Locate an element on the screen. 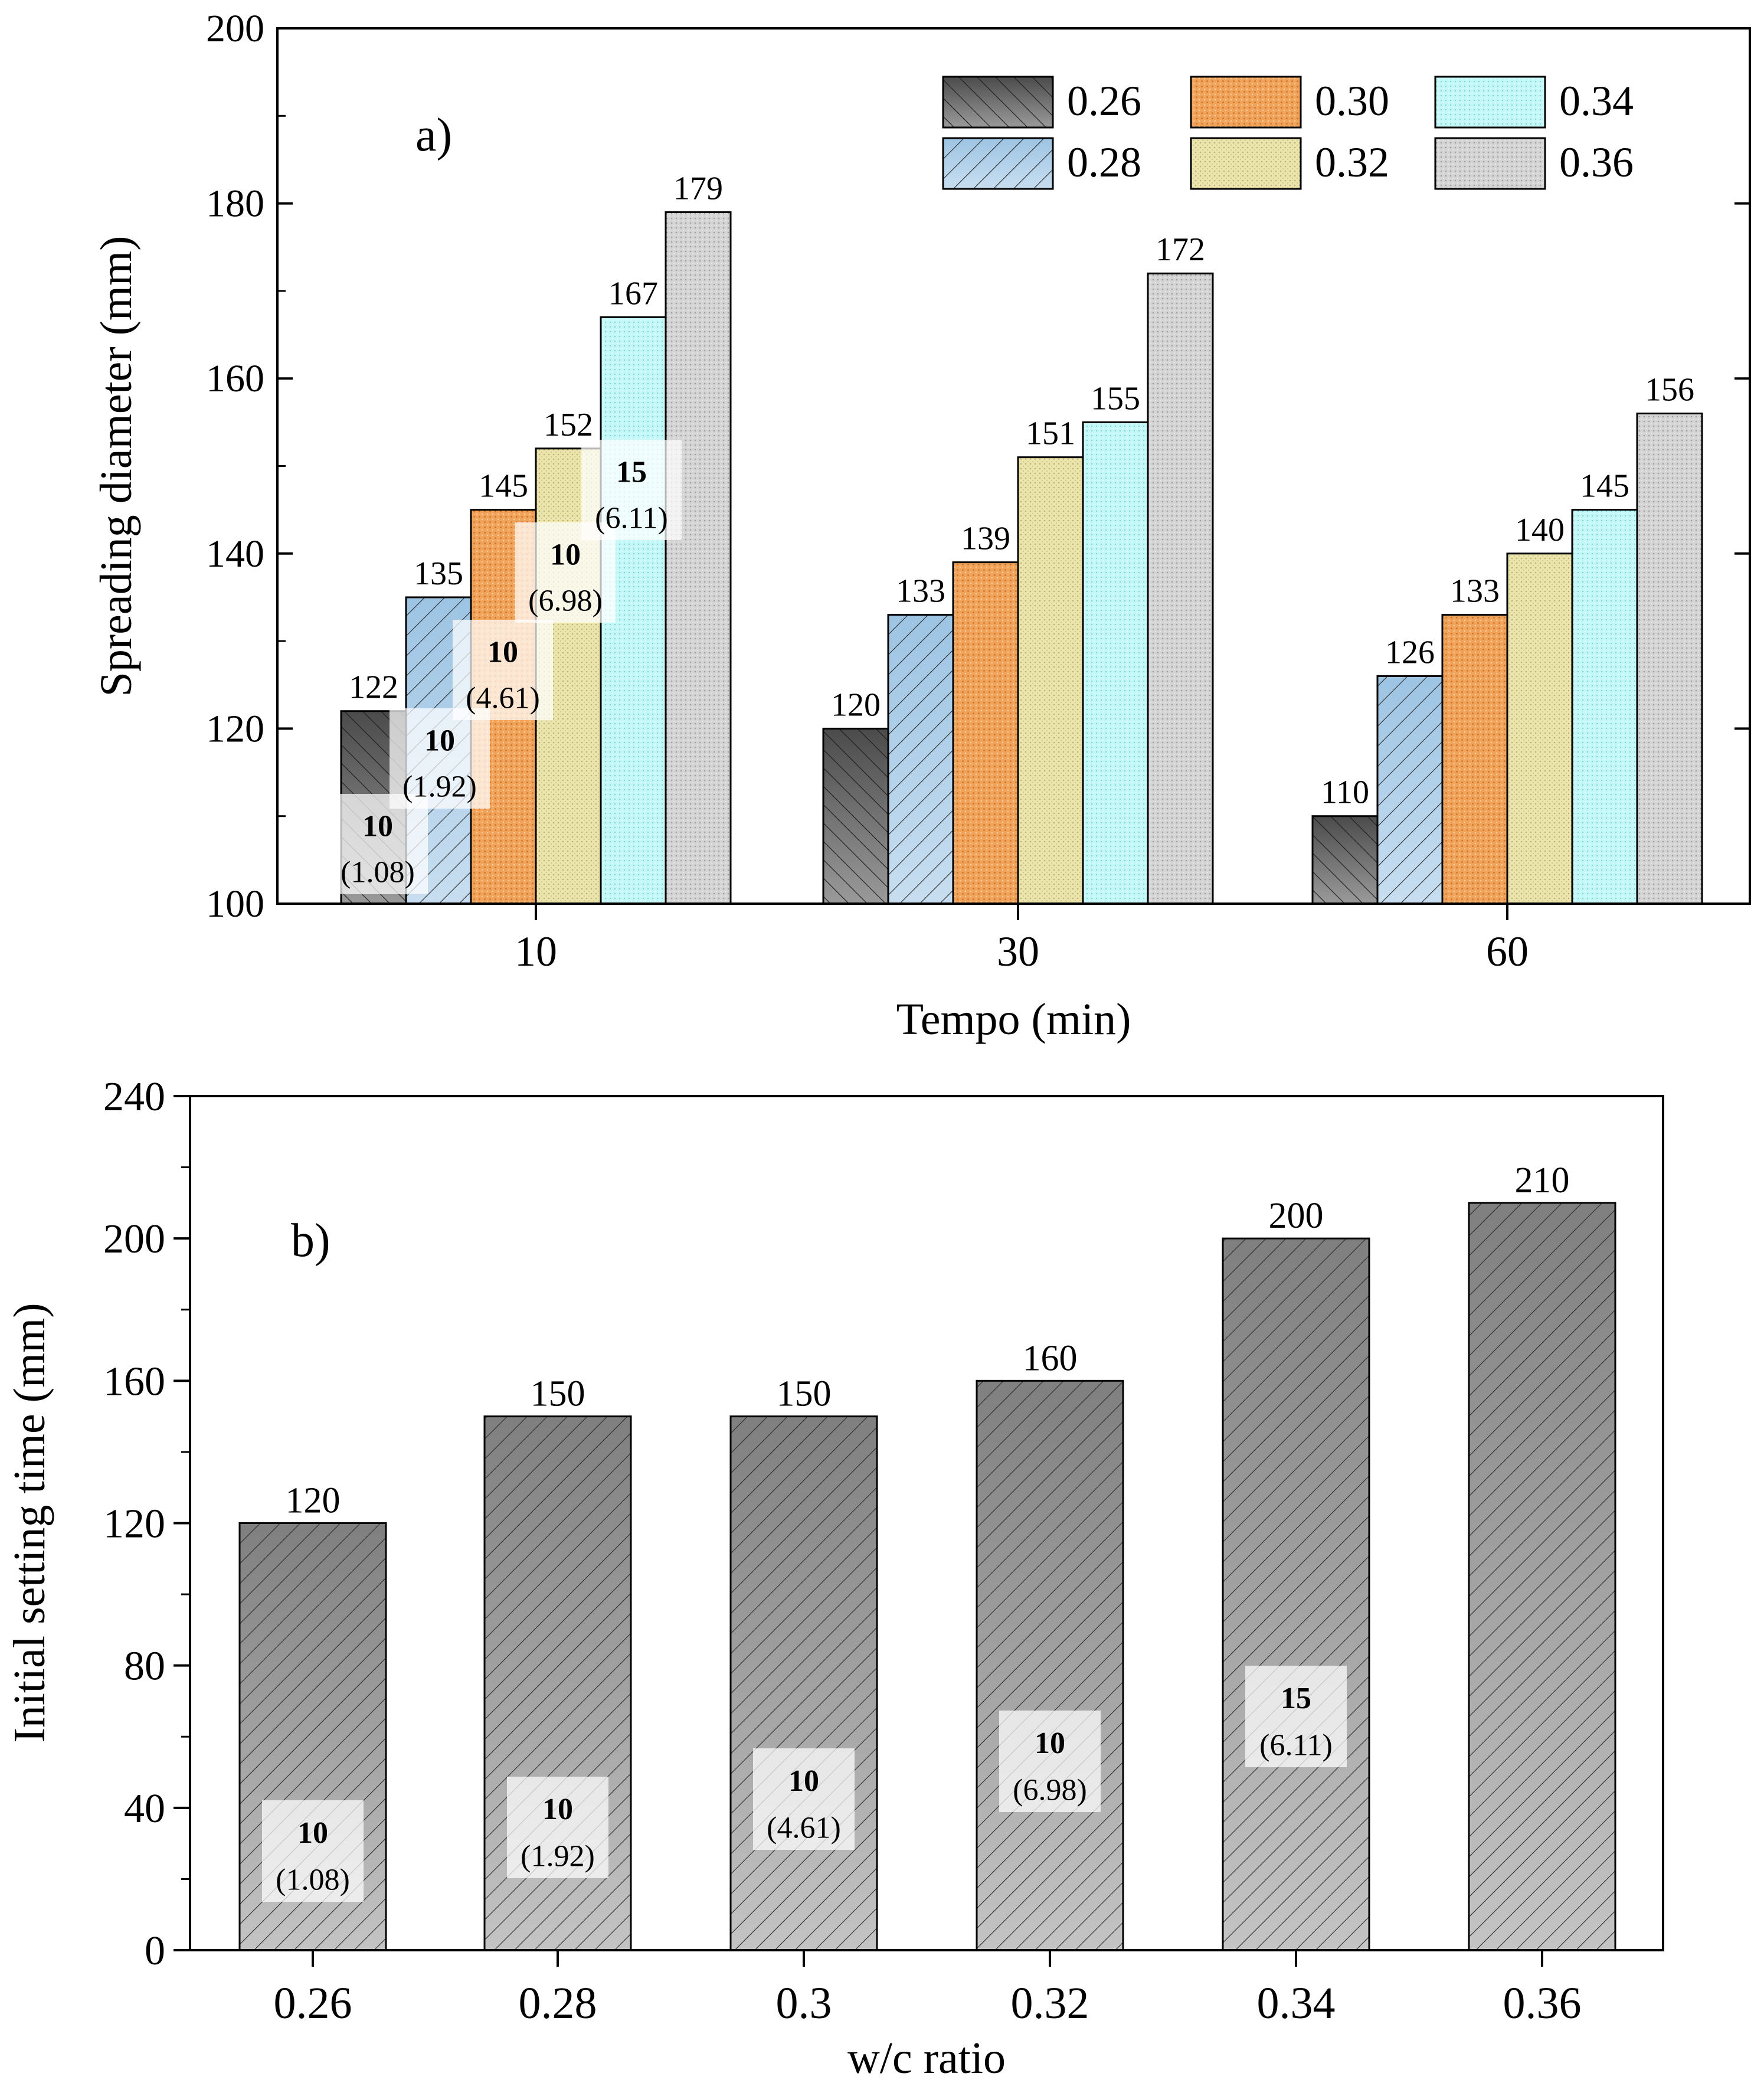 Image resolution: width=1764 pixels, height=2083 pixels. value-label-b-0.34: 200 is located at coordinates (1296, 1216).